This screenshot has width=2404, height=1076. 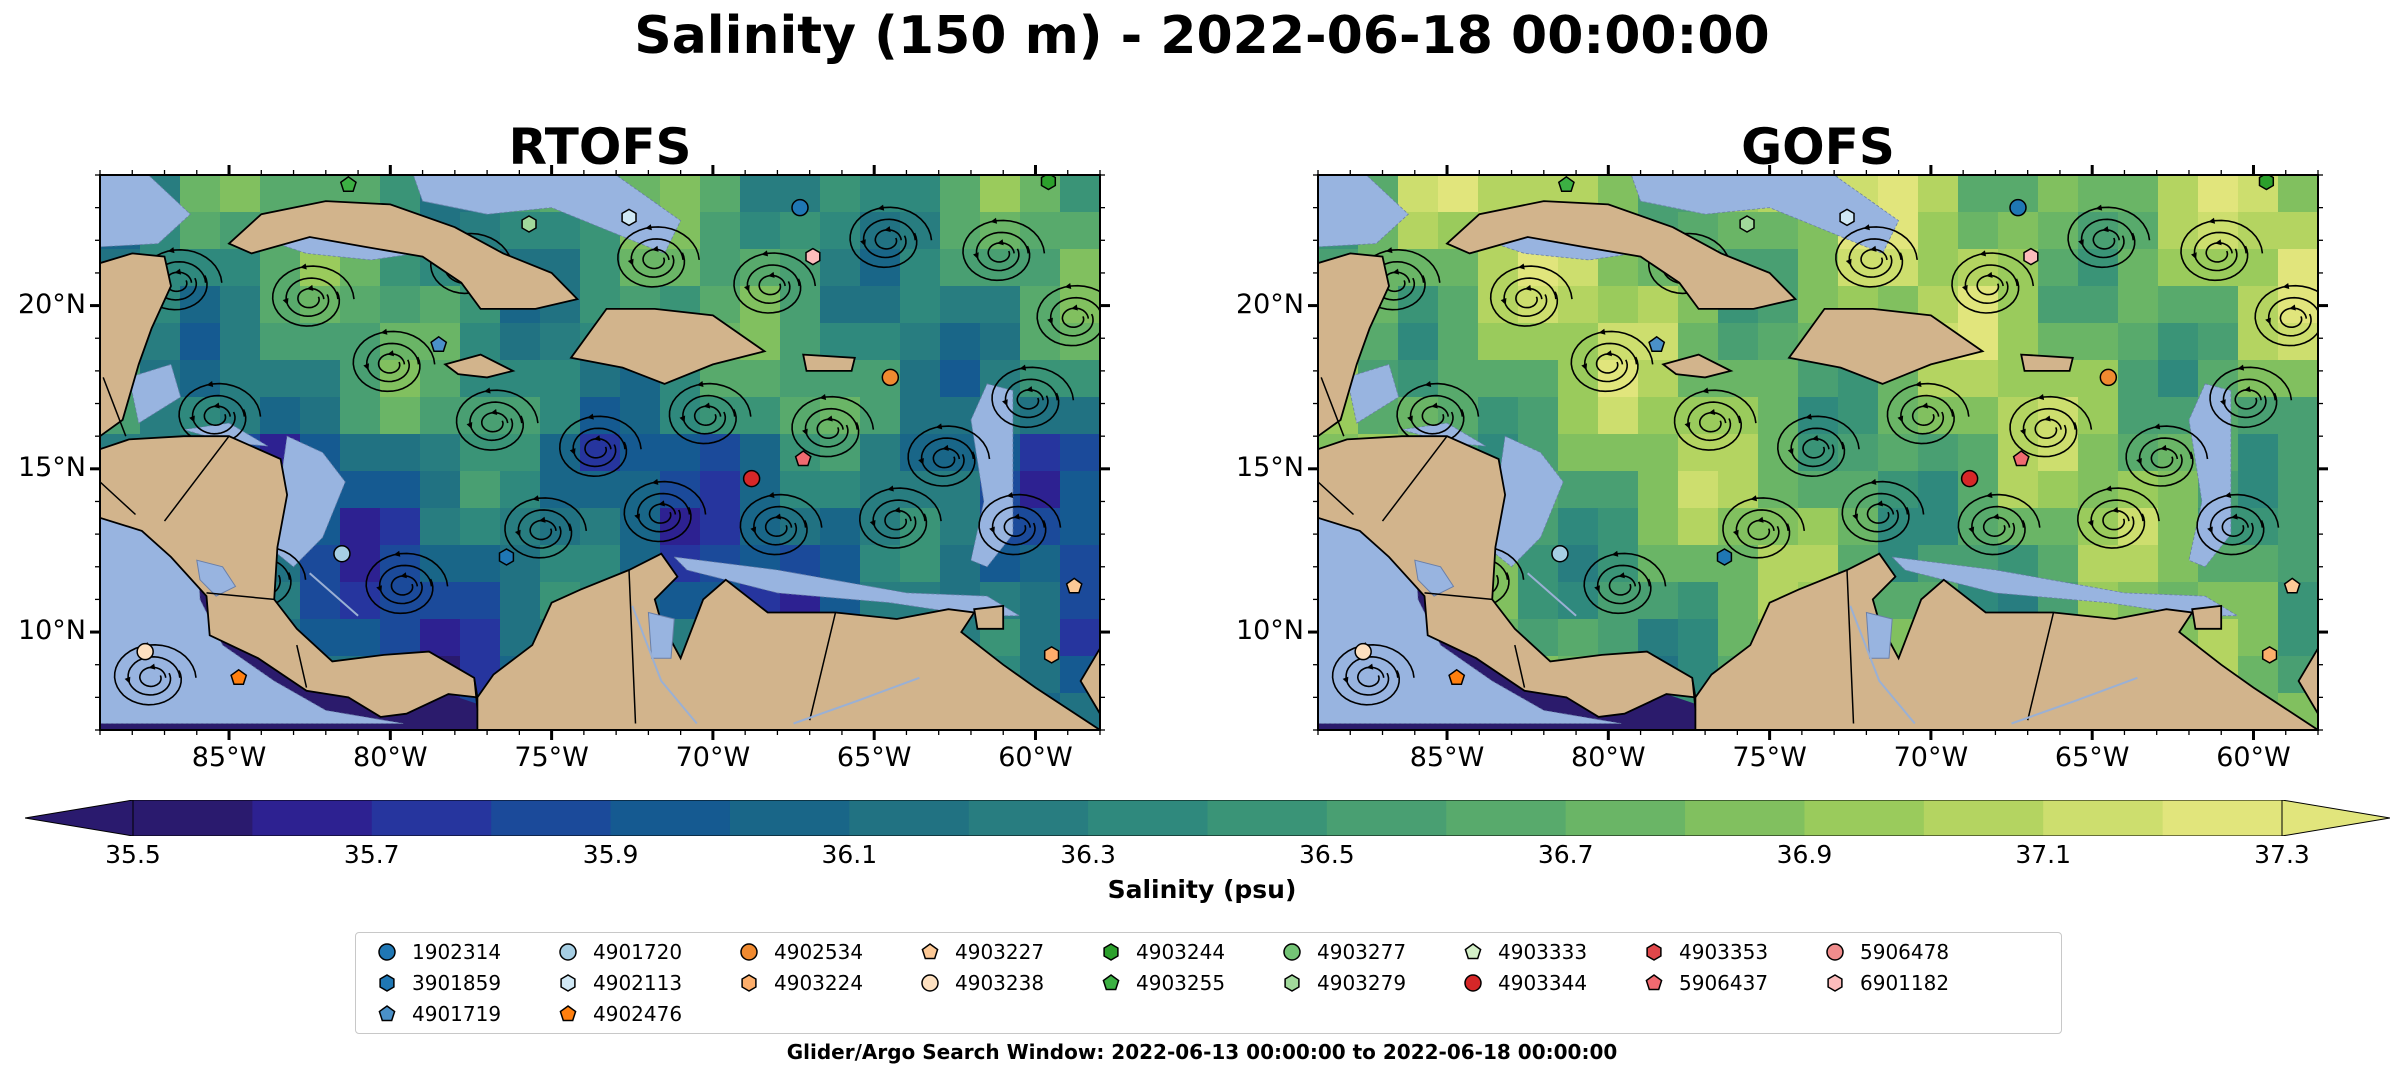 I want to click on gofs-lon-tick-label: 60°W, so click(x=2253, y=757).